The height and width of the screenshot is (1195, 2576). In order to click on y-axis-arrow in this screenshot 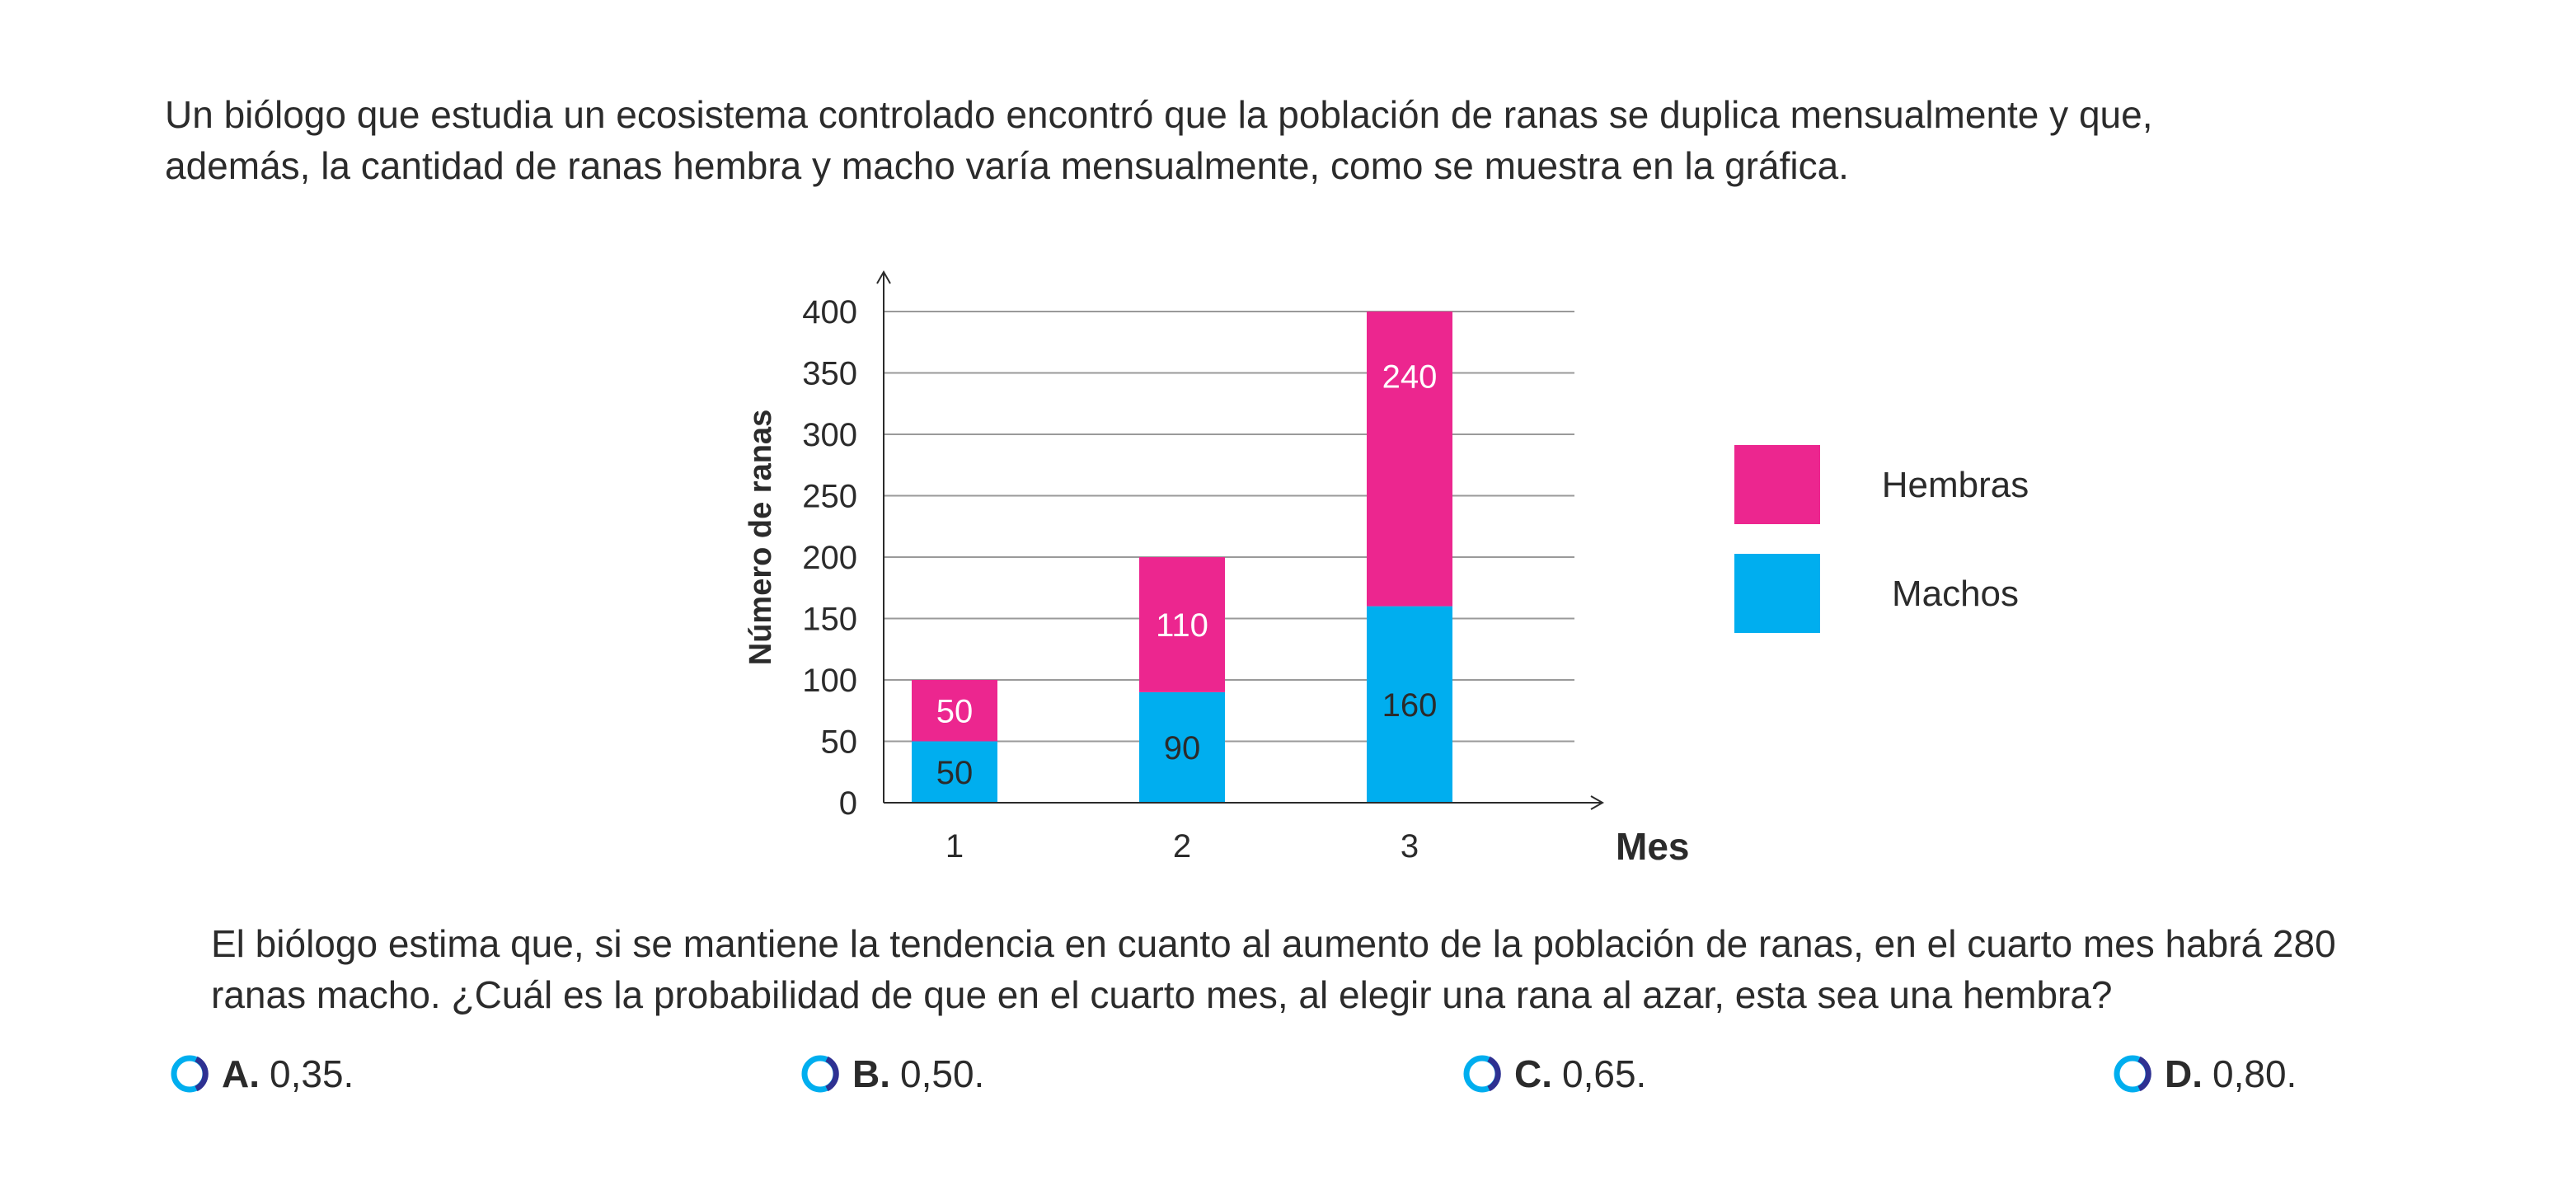, I will do `click(884, 276)`.